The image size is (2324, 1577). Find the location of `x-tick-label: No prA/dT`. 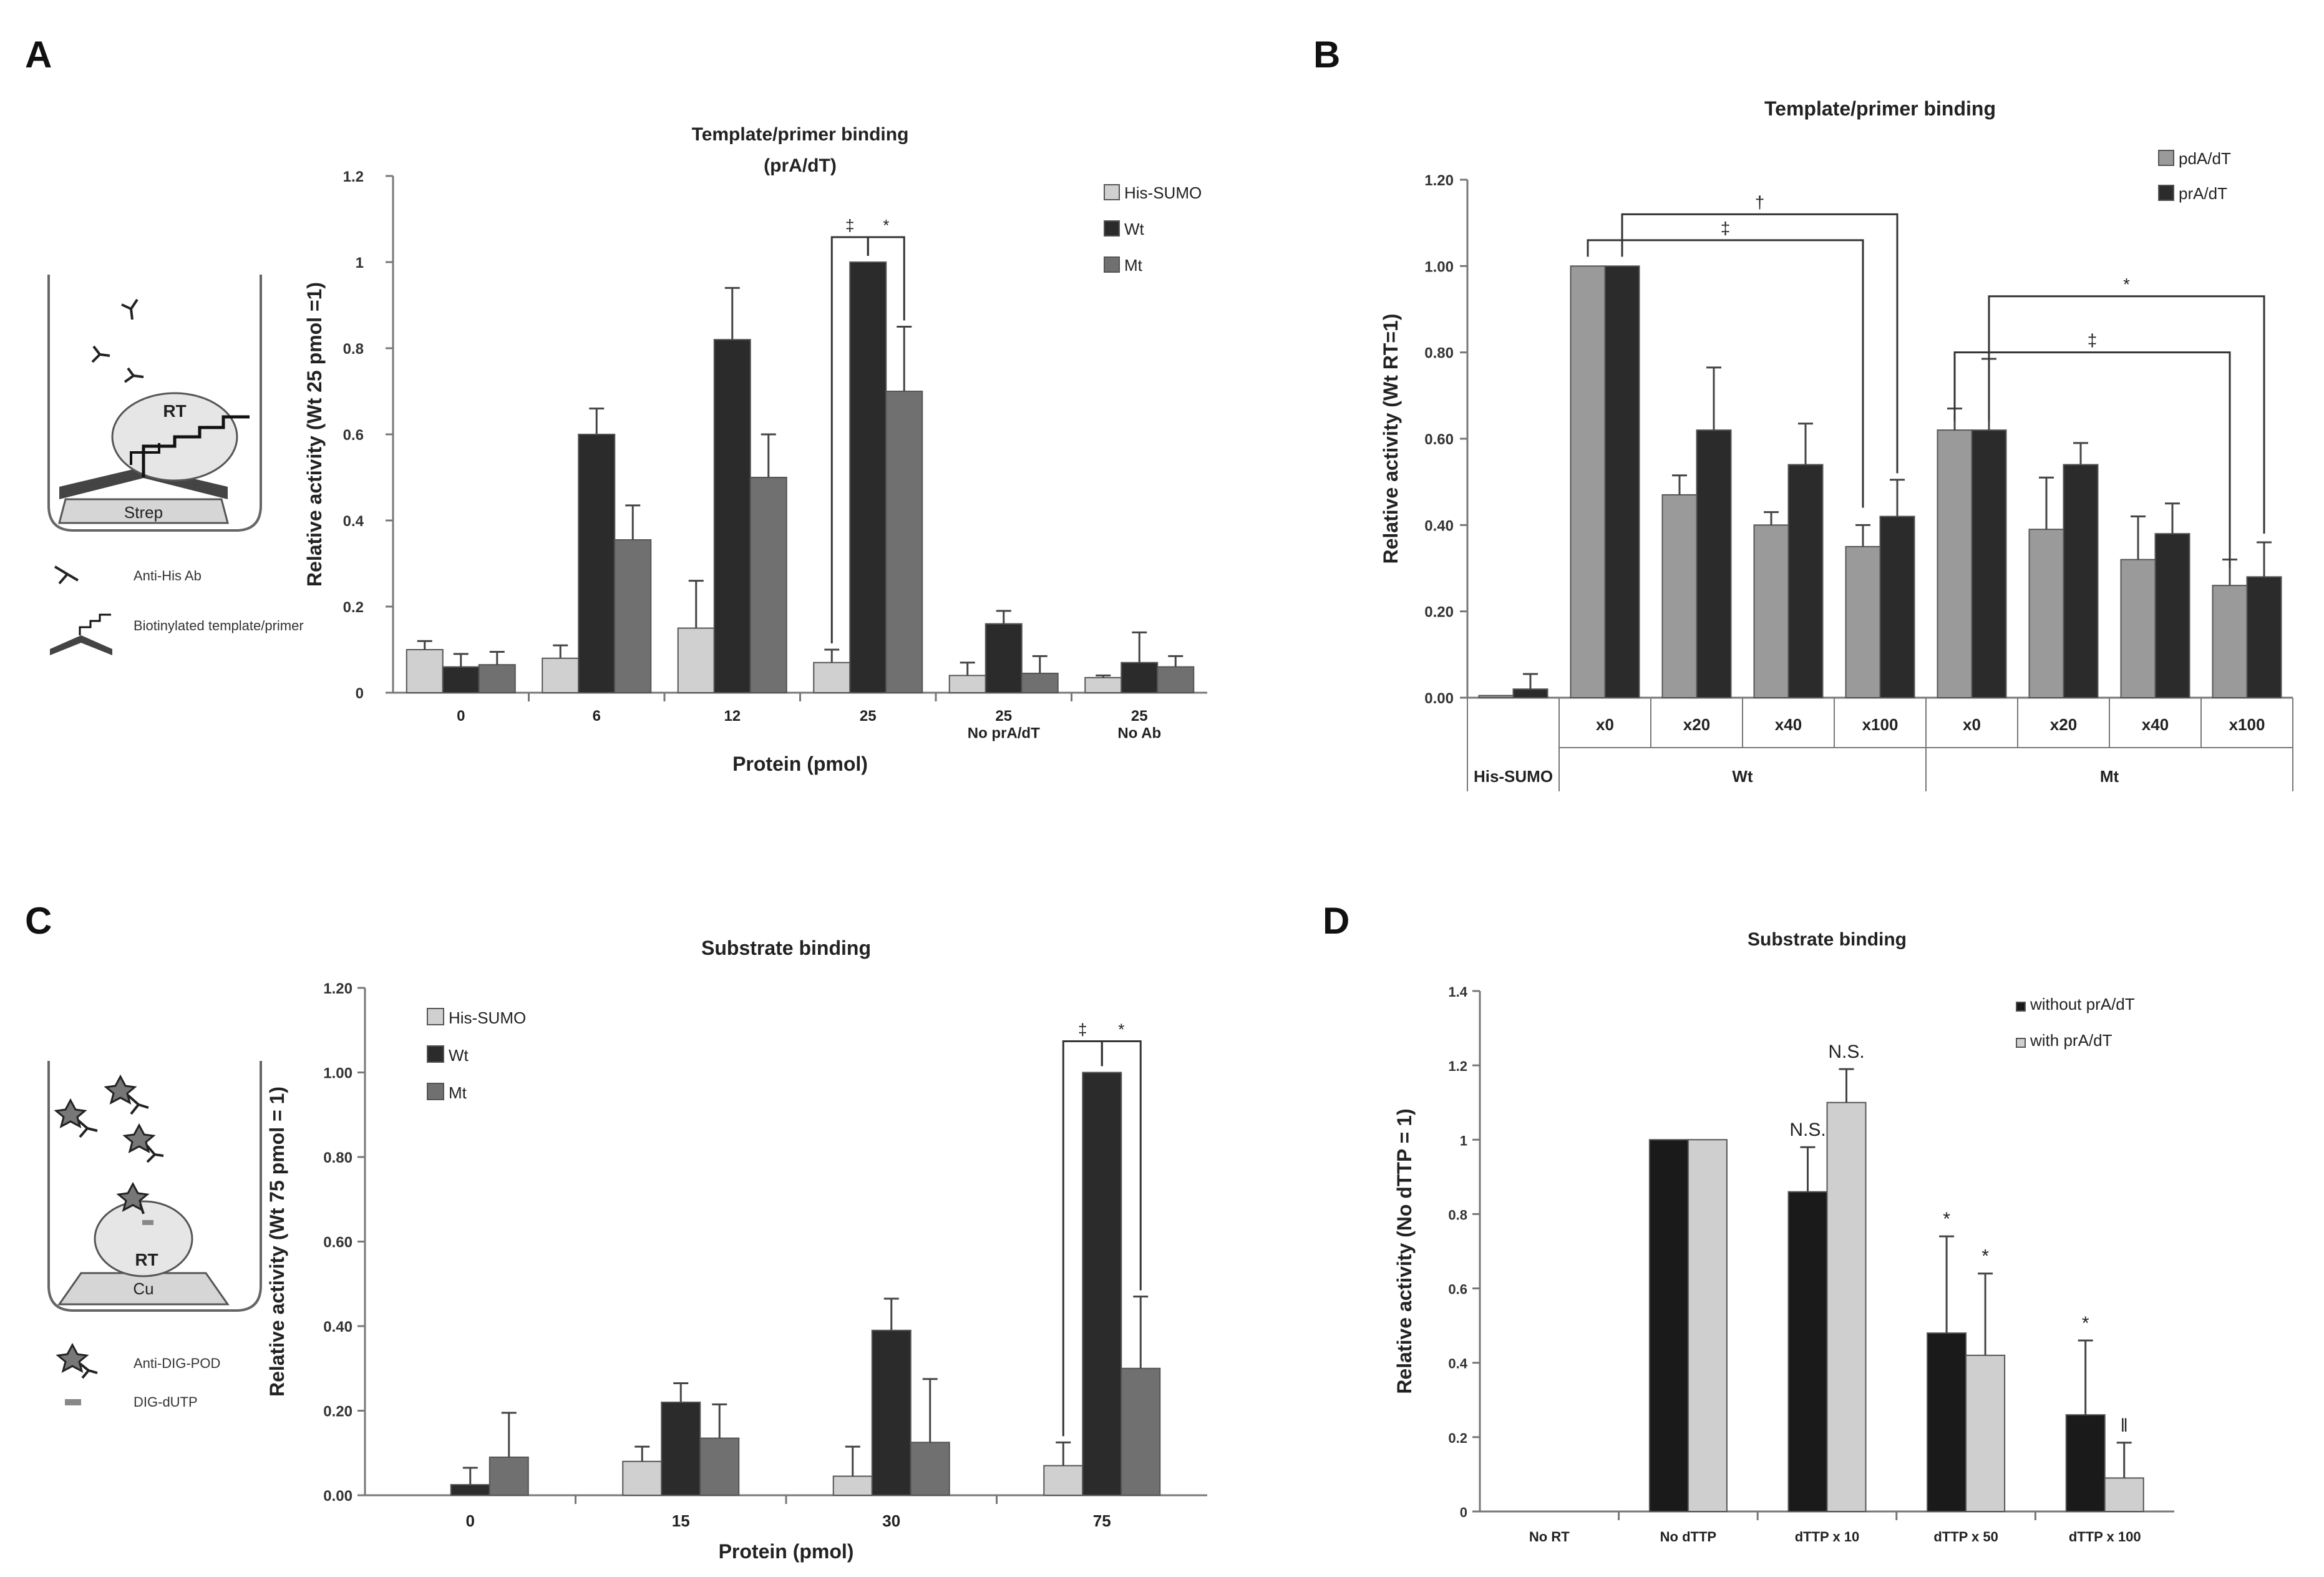

x-tick-label: No prA/dT is located at coordinates (1004, 733).